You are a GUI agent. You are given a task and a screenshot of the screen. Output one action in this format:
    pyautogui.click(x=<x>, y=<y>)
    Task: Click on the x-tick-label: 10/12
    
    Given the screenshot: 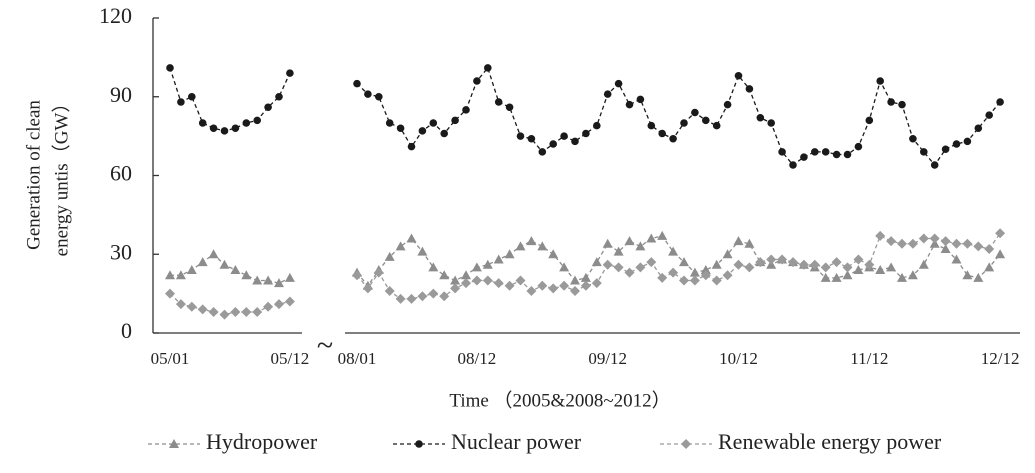 What is the action you would take?
    pyautogui.click(x=738, y=358)
    